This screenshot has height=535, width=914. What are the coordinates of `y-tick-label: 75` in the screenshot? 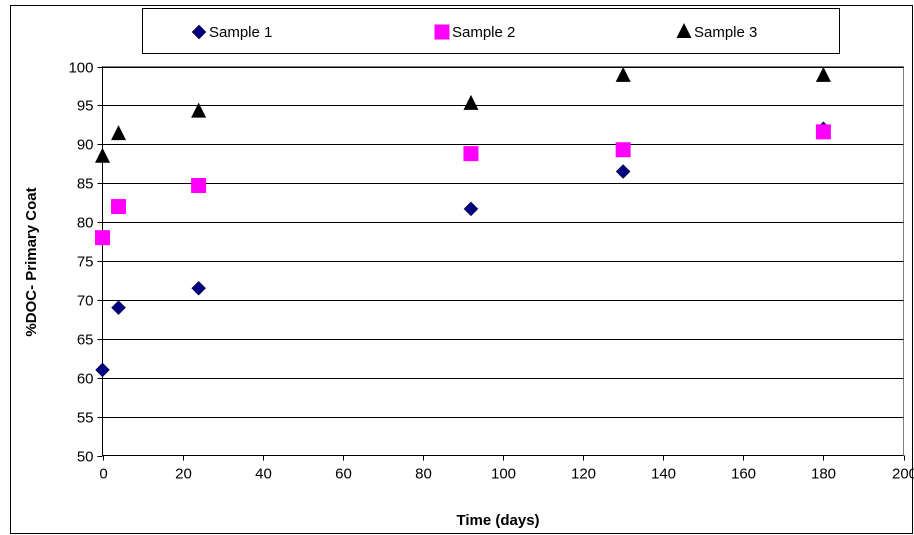 It's located at (85, 262).